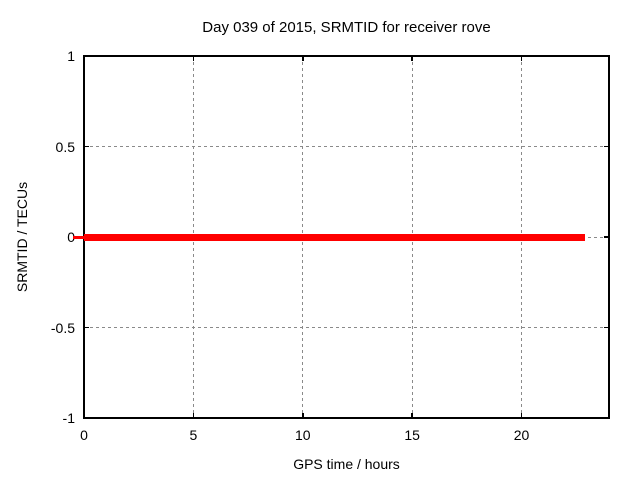  Describe the element at coordinates (84, 435) in the screenshot. I see `x-tick-label: 0` at that location.